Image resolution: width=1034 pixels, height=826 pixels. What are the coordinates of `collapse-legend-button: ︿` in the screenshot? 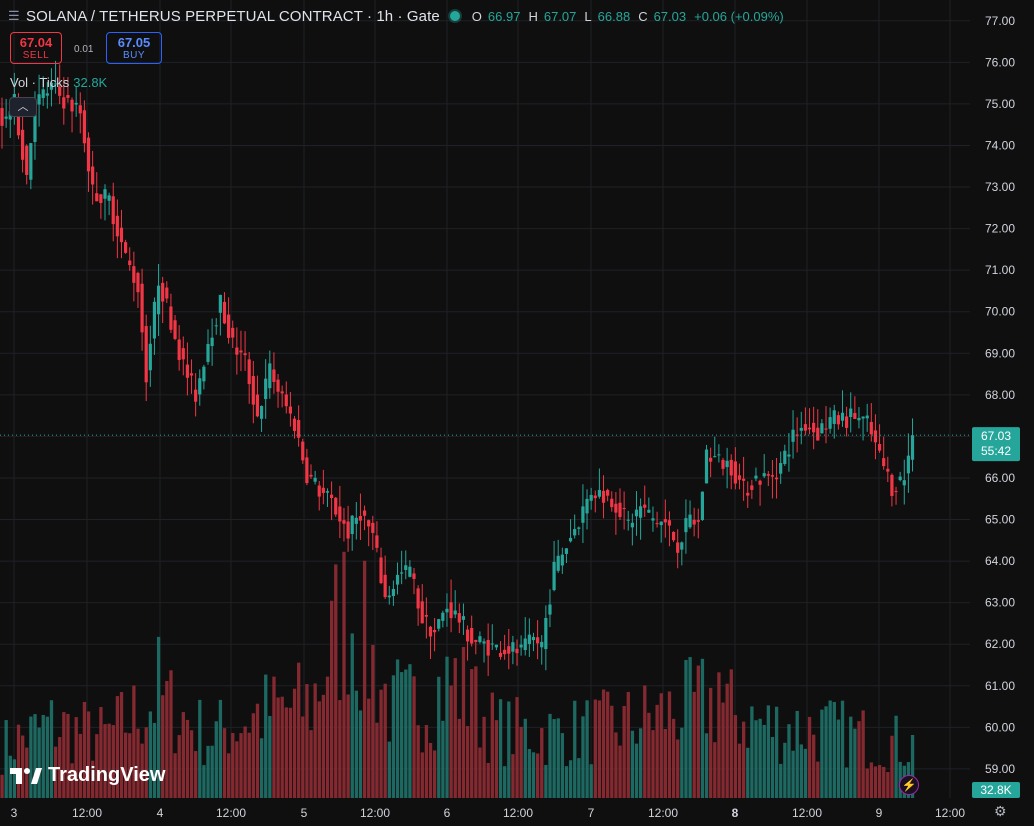 It's located at (23, 107).